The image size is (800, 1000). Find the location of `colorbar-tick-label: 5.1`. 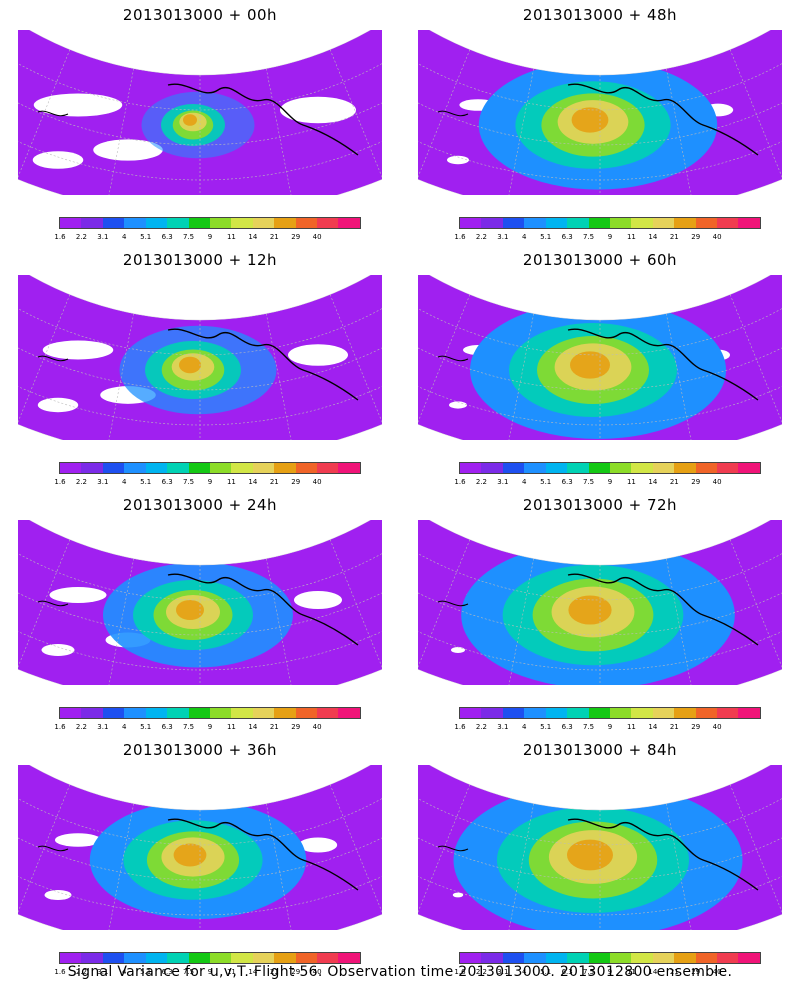

colorbar-tick-label: 5.1 is located at coordinates (146, 482).